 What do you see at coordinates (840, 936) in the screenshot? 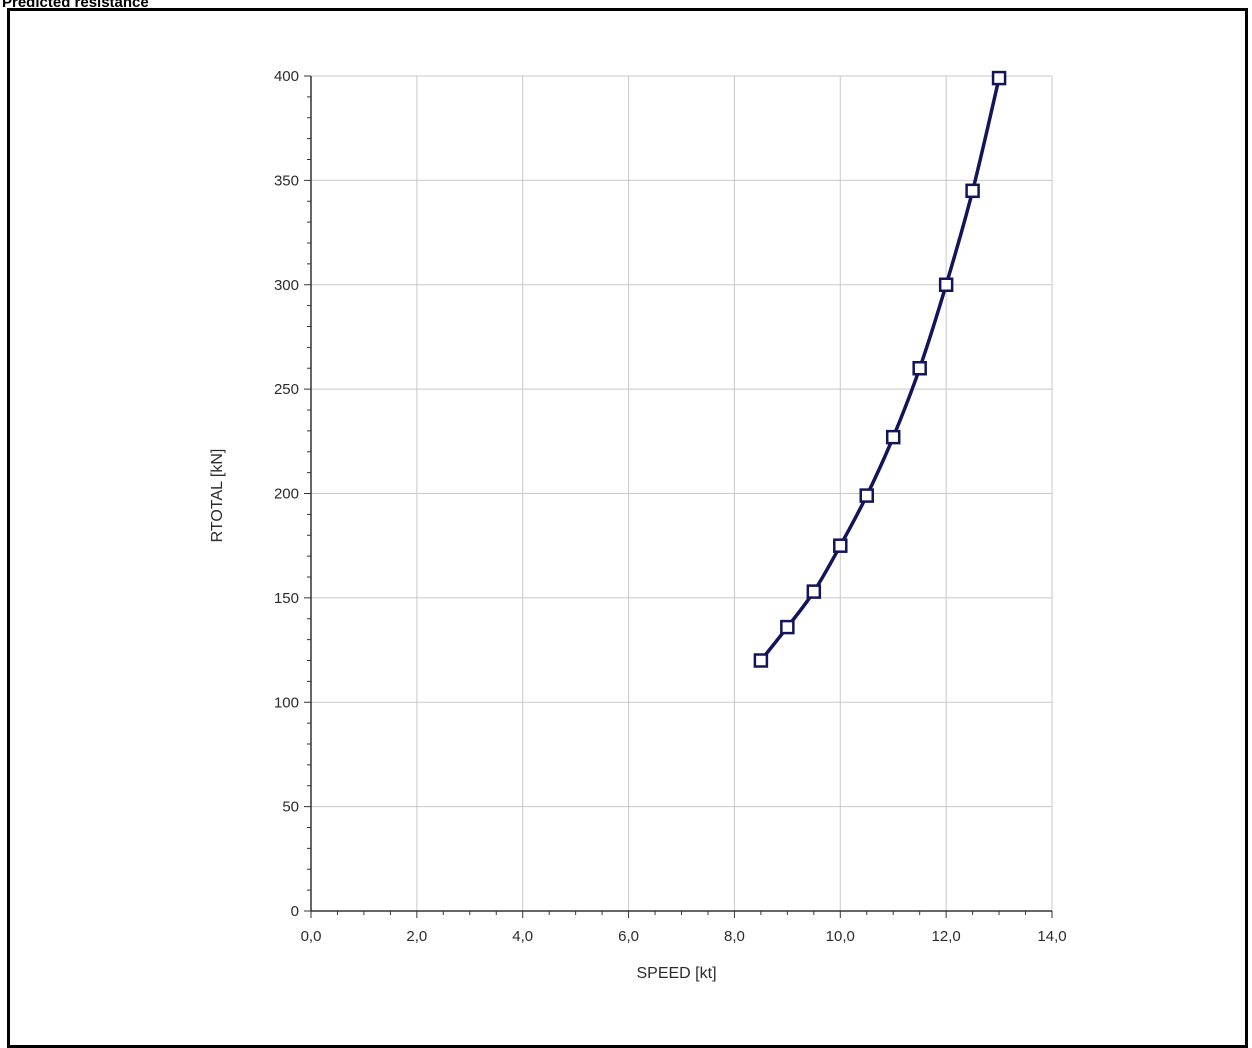
I see `x-tick-label: 10,0` at bounding box center [840, 936].